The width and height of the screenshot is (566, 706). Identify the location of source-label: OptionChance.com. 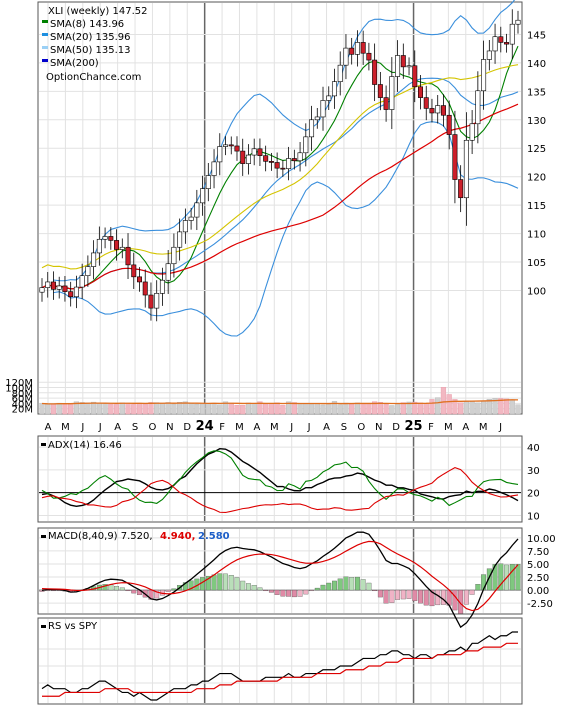
(93, 77).